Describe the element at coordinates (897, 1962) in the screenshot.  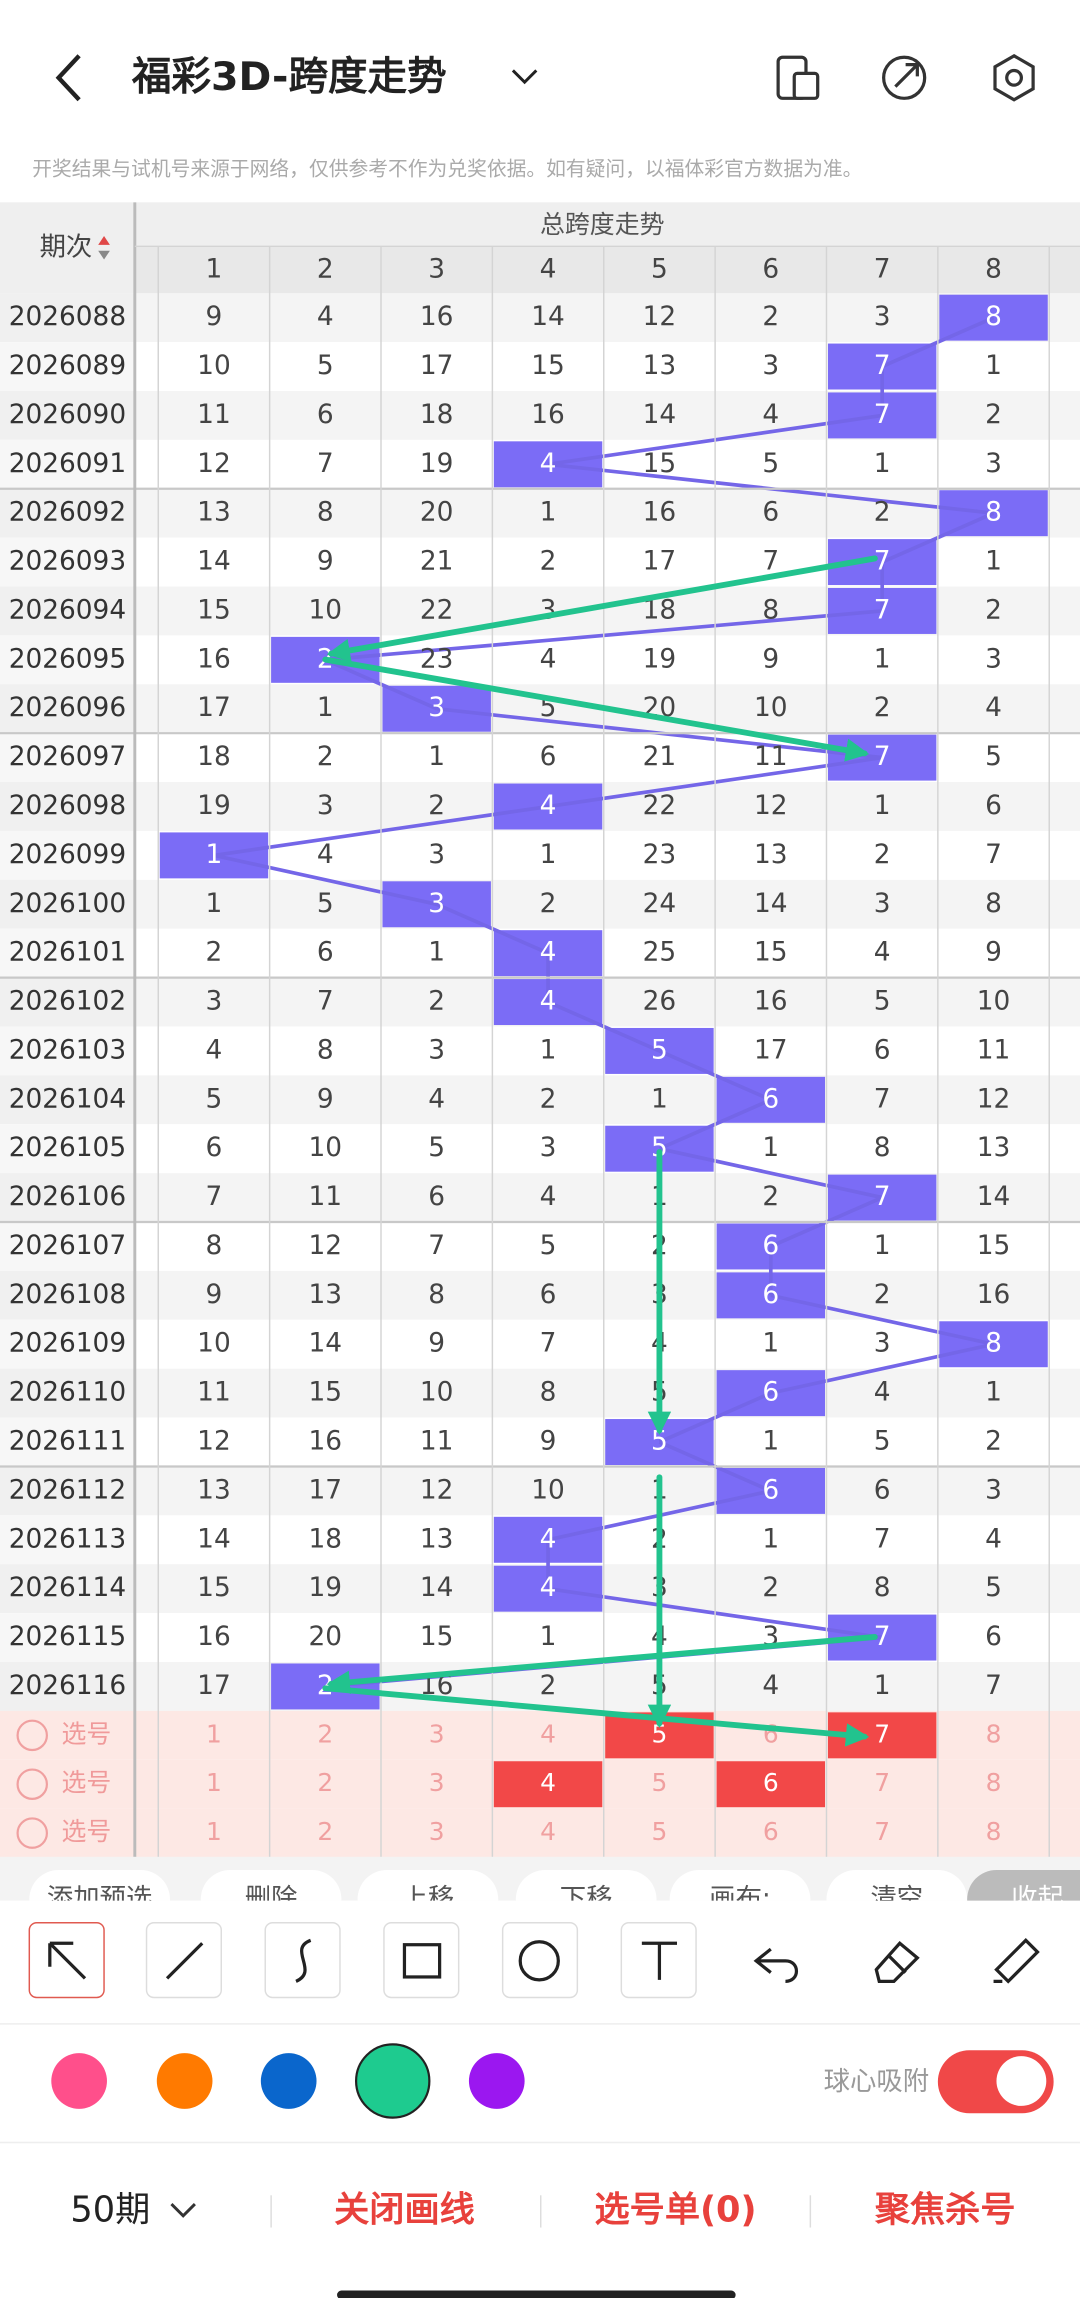
I see `tool-eraser` at that location.